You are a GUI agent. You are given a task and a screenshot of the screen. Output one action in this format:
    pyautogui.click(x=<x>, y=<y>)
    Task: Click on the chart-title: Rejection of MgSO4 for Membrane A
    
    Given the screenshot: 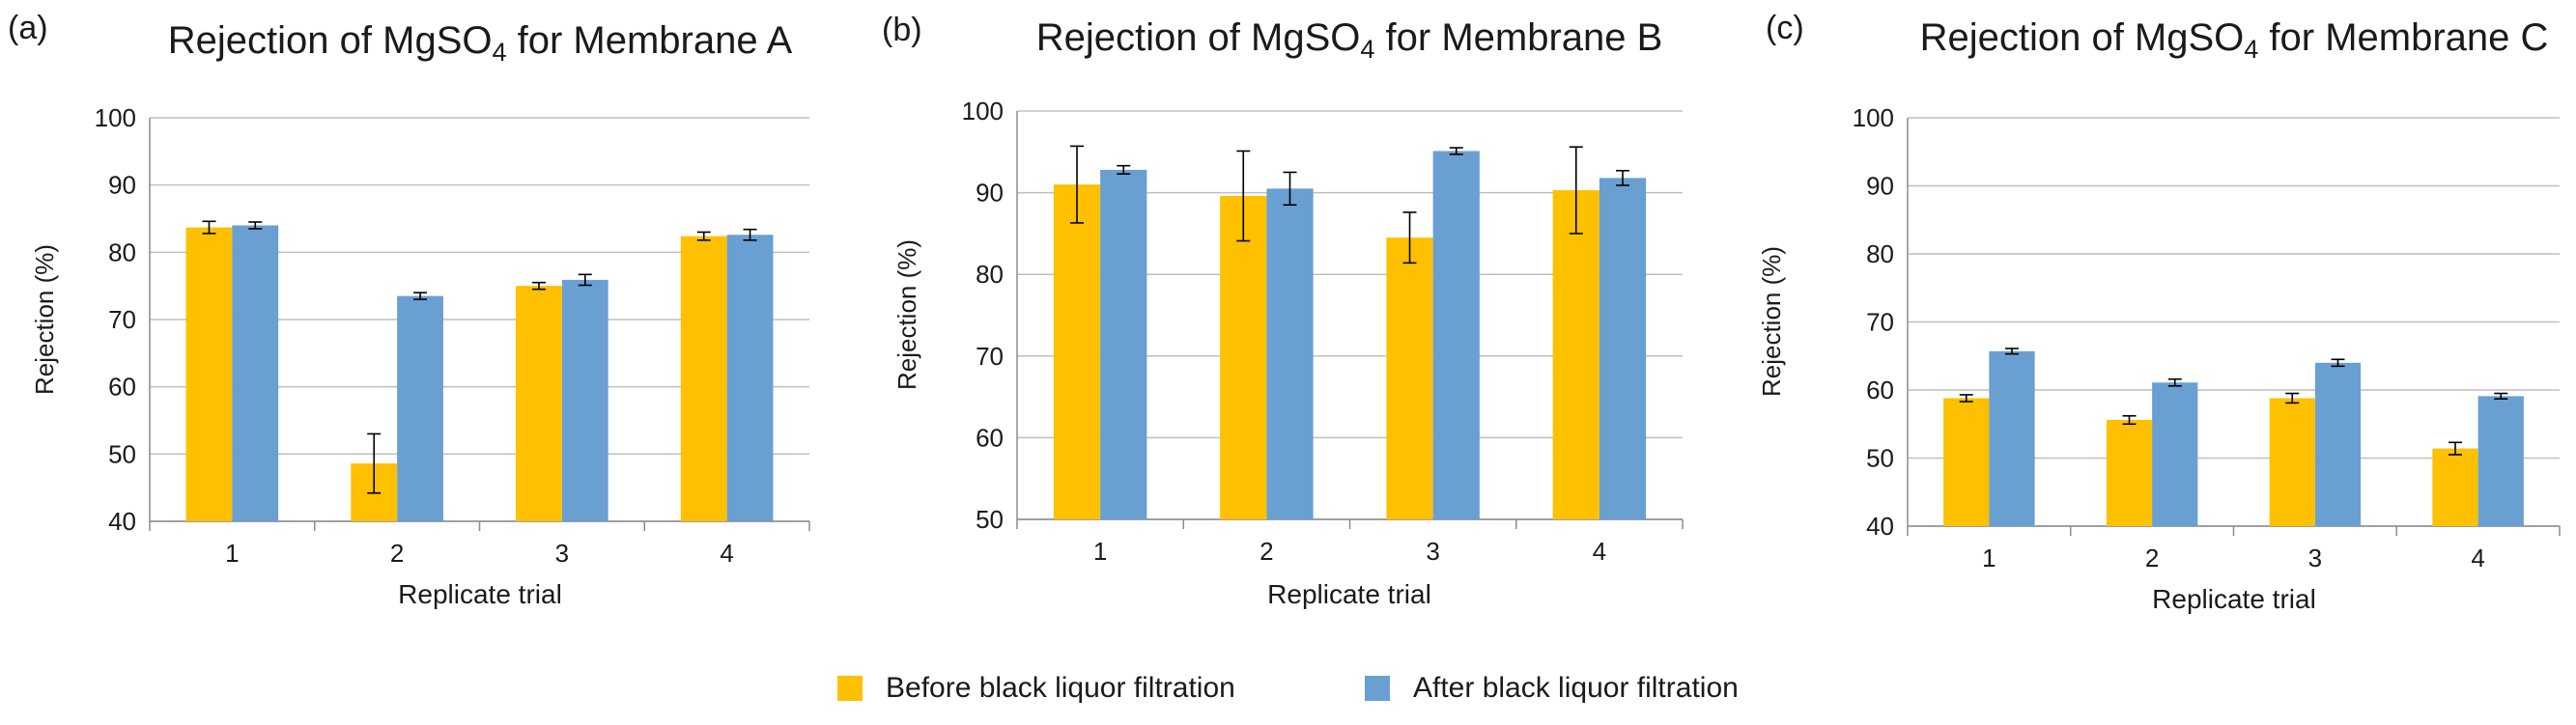 What is the action you would take?
    pyautogui.click(x=480, y=43)
    